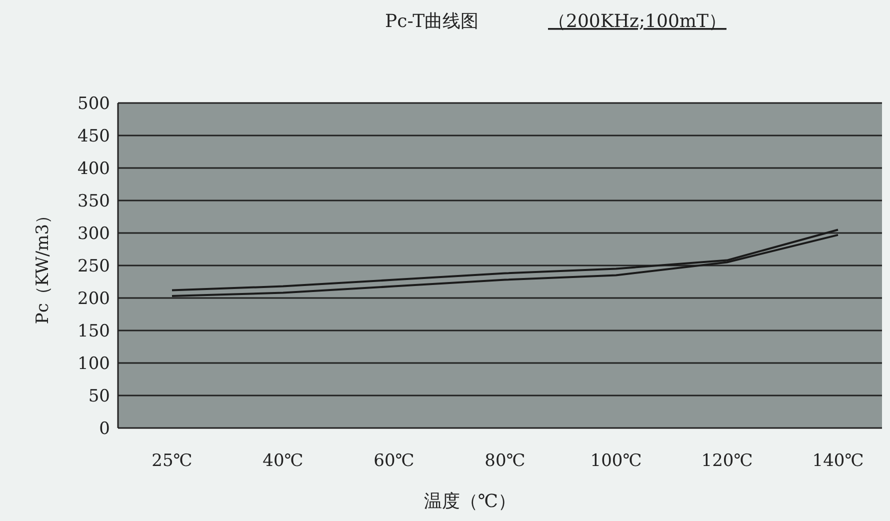 This screenshot has width=890, height=521. What do you see at coordinates (283, 461) in the screenshot?
I see `x-tick-label: 40℃` at bounding box center [283, 461].